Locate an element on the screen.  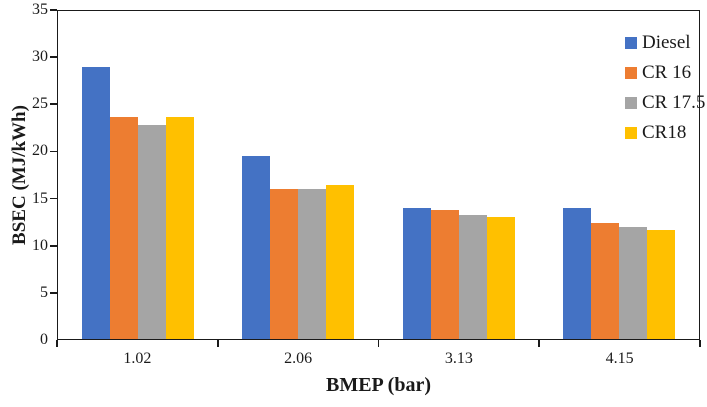
y-axis-title: BSEC (MJ/kWh) is located at coordinates (19, 175).